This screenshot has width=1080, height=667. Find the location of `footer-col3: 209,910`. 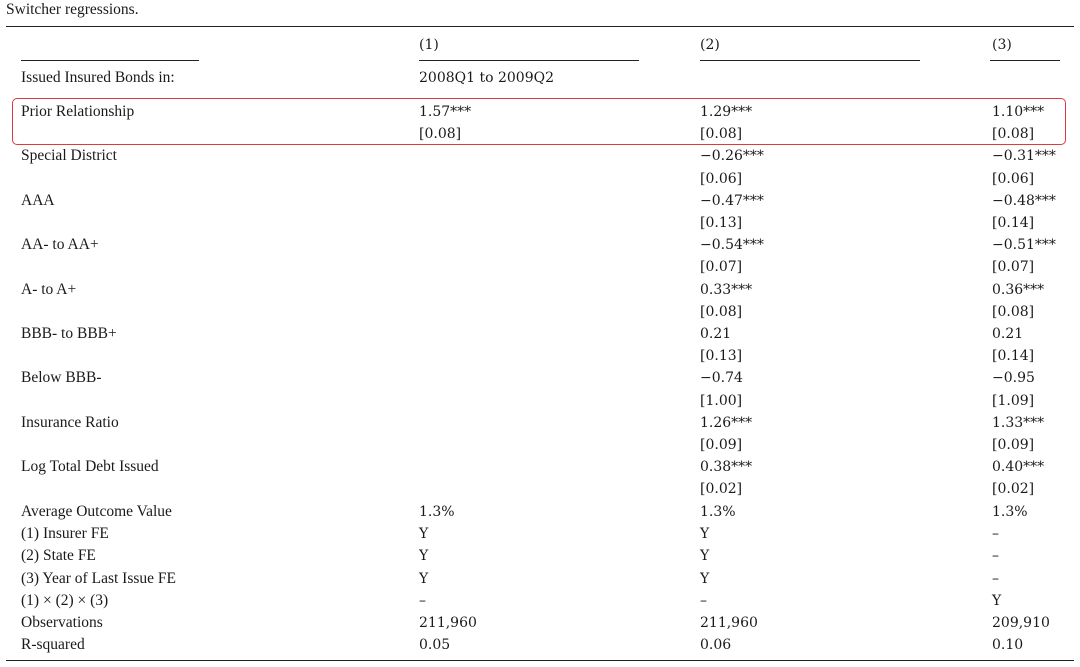

footer-col3: 209,910 is located at coordinates (1021, 623).